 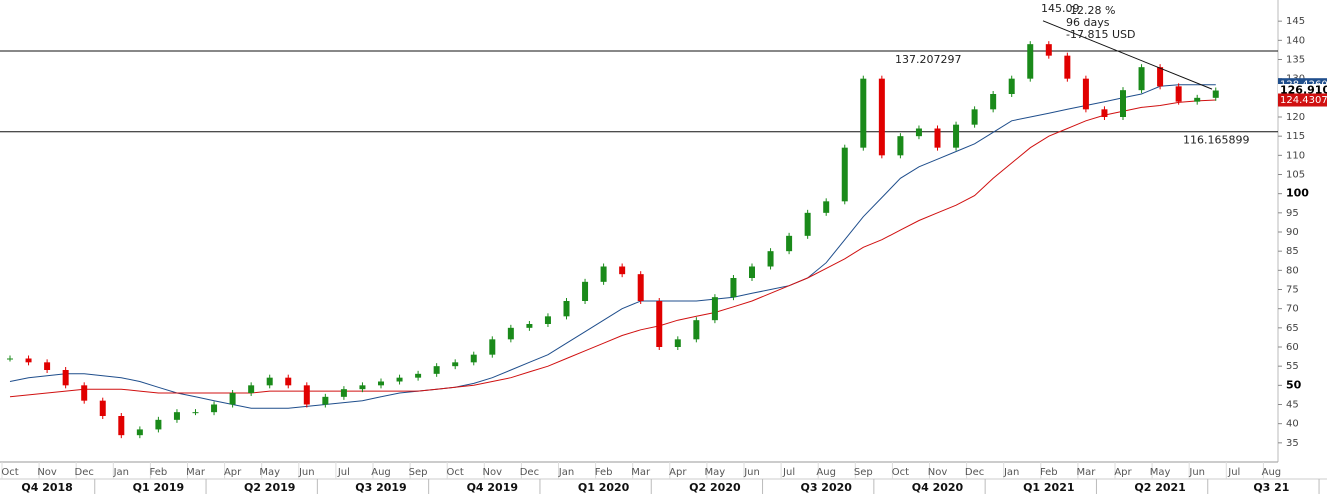 I want to click on trend-label: -17.815 USD, so click(x=1100, y=34).